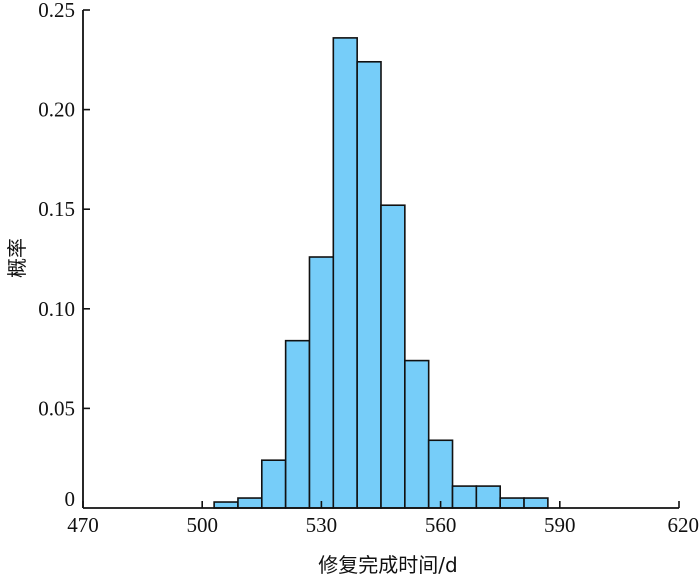 This screenshot has height=579, width=700. I want to click on y-tick-label: 0.20, so click(56, 110).